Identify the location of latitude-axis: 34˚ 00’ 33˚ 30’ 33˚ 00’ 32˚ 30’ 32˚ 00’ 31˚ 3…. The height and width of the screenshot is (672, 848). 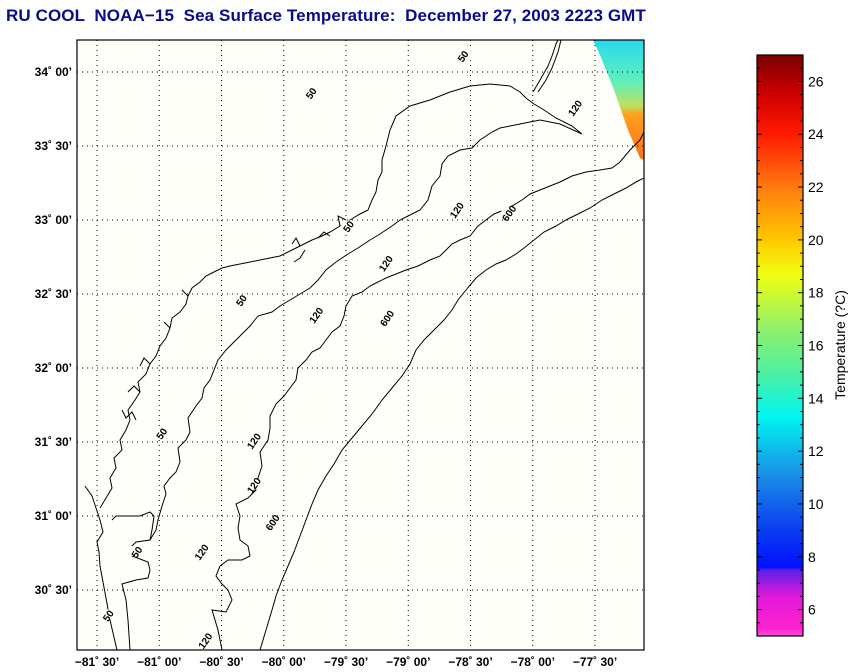
(53, 331).